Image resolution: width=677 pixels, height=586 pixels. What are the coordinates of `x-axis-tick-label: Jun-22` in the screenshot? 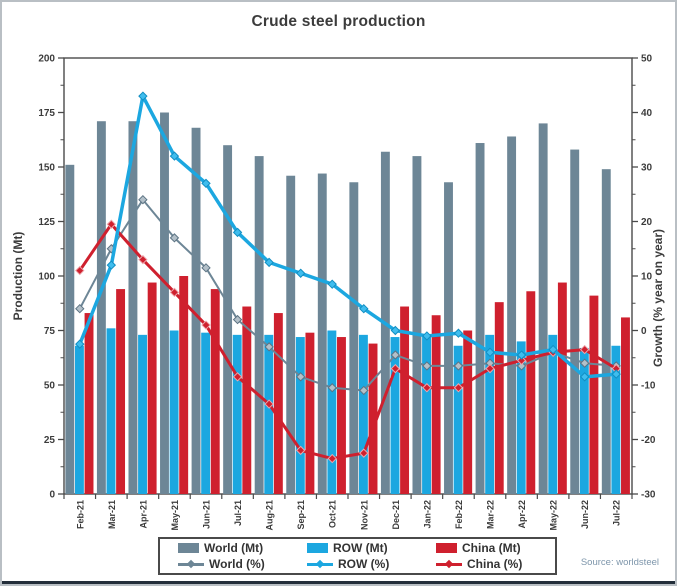 It's located at (585, 514).